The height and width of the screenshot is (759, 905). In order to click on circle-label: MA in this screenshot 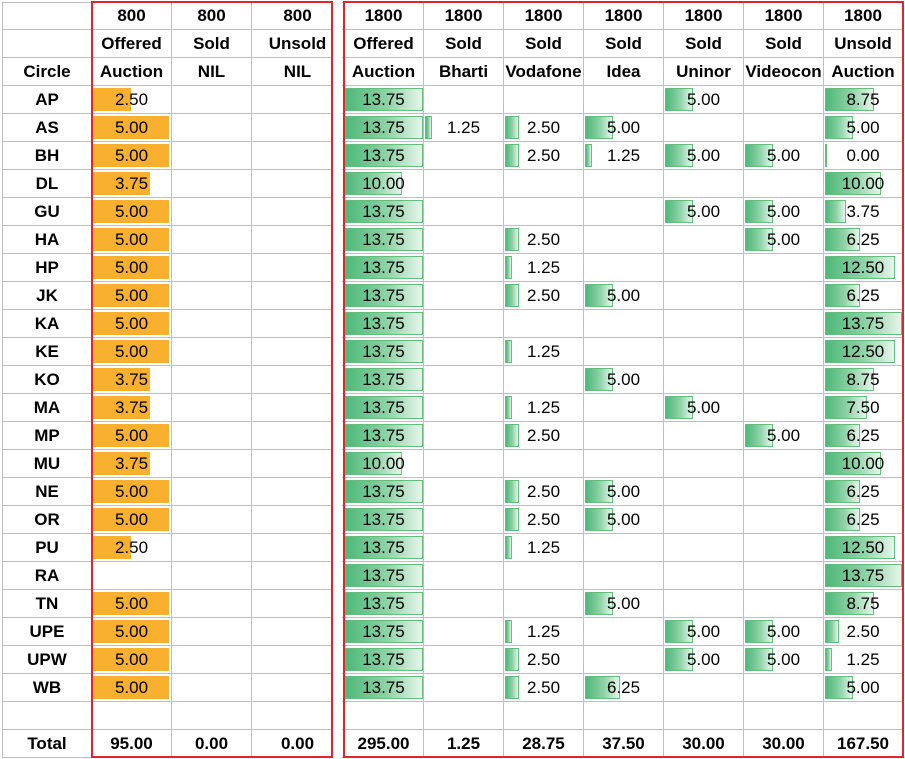, I will do `click(47, 408)`.